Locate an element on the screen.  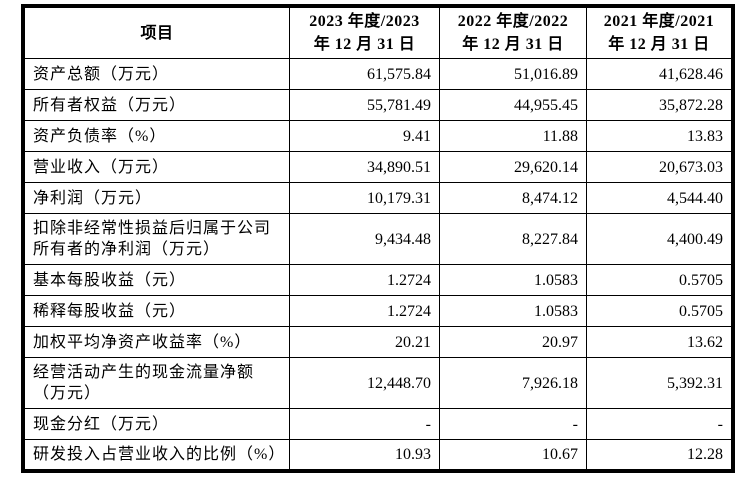
table-row-total-assets: 资产总额（万元） 61,575.84 51,016.89 41,628.46 is located at coordinates (378, 74).